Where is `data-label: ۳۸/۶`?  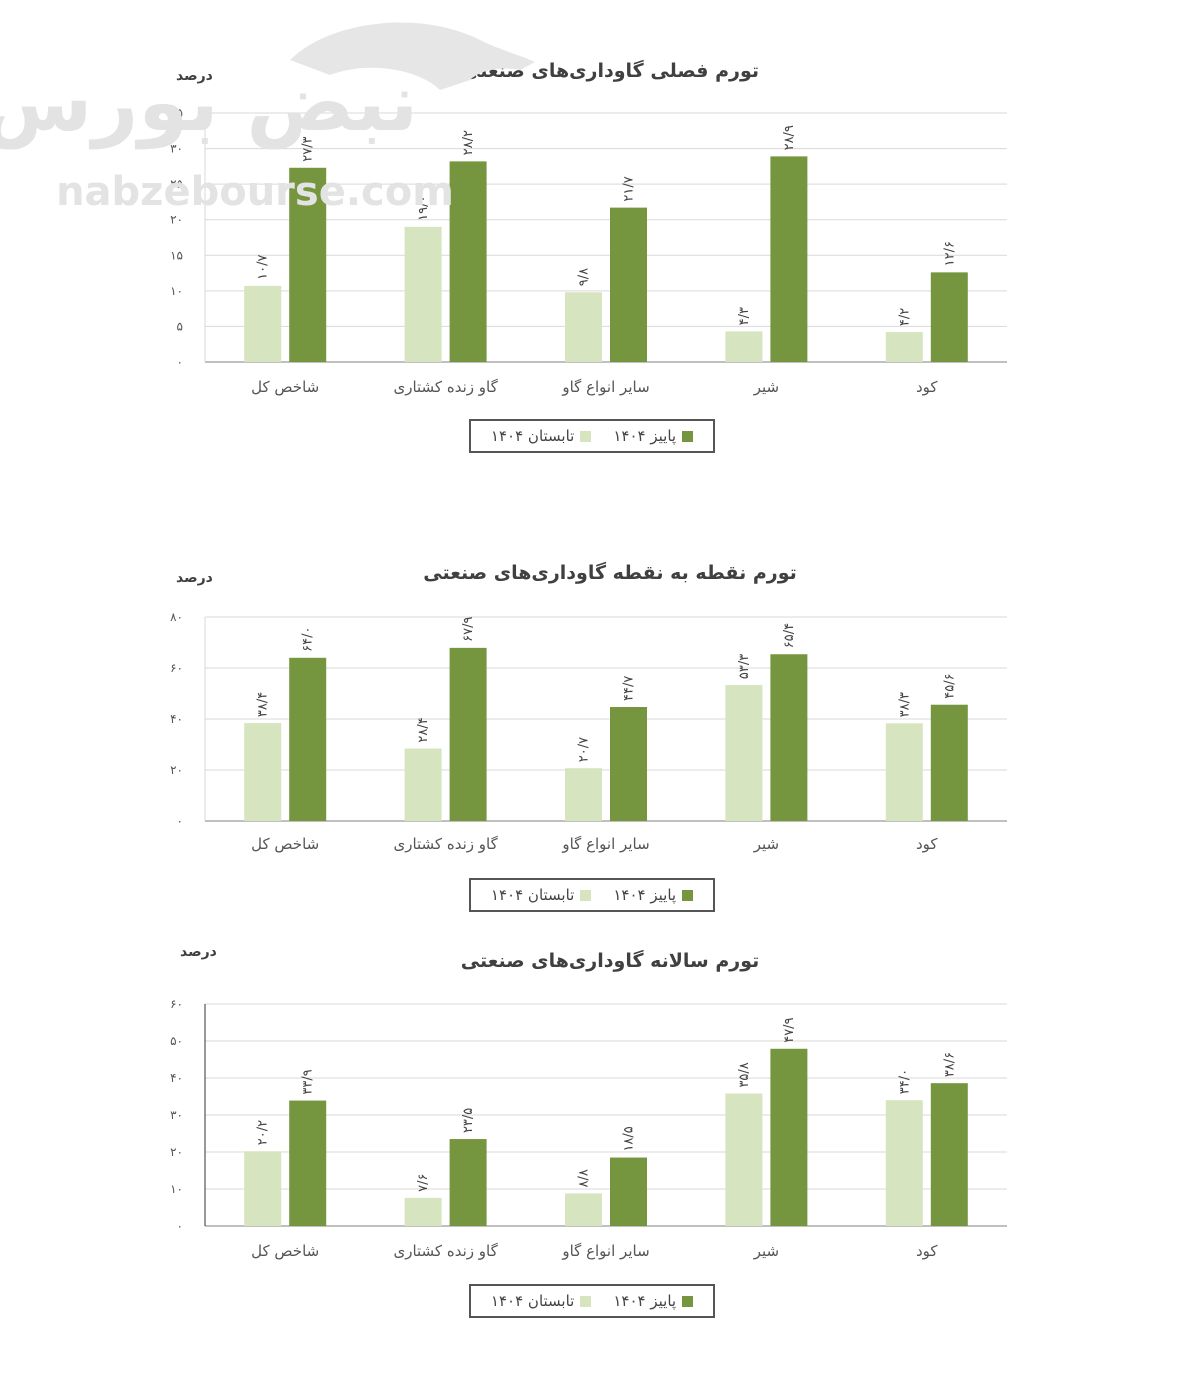
data-label: ۳۸/۶ is located at coordinates (949, 1064).